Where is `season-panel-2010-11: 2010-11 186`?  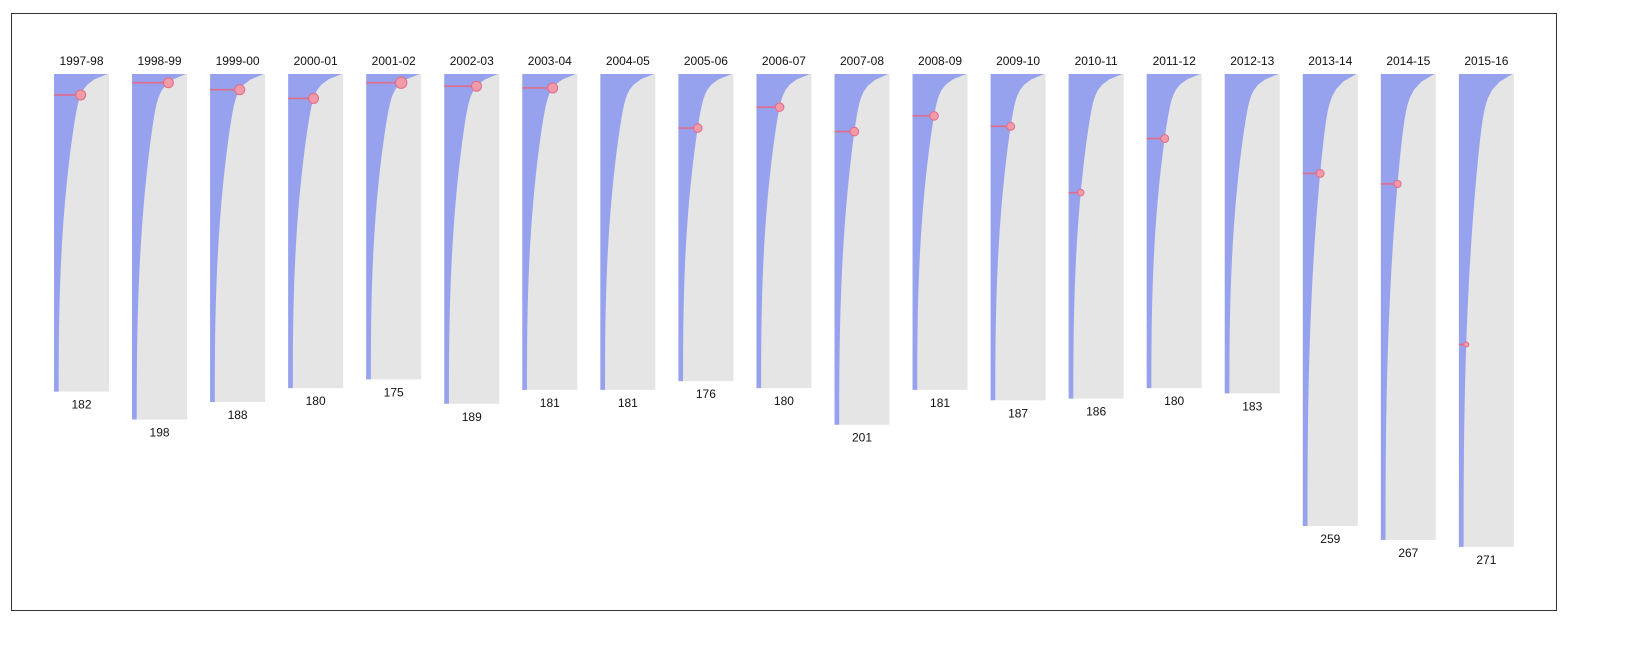 season-panel-2010-11: 2010-11 186 is located at coordinates (1096, 236).